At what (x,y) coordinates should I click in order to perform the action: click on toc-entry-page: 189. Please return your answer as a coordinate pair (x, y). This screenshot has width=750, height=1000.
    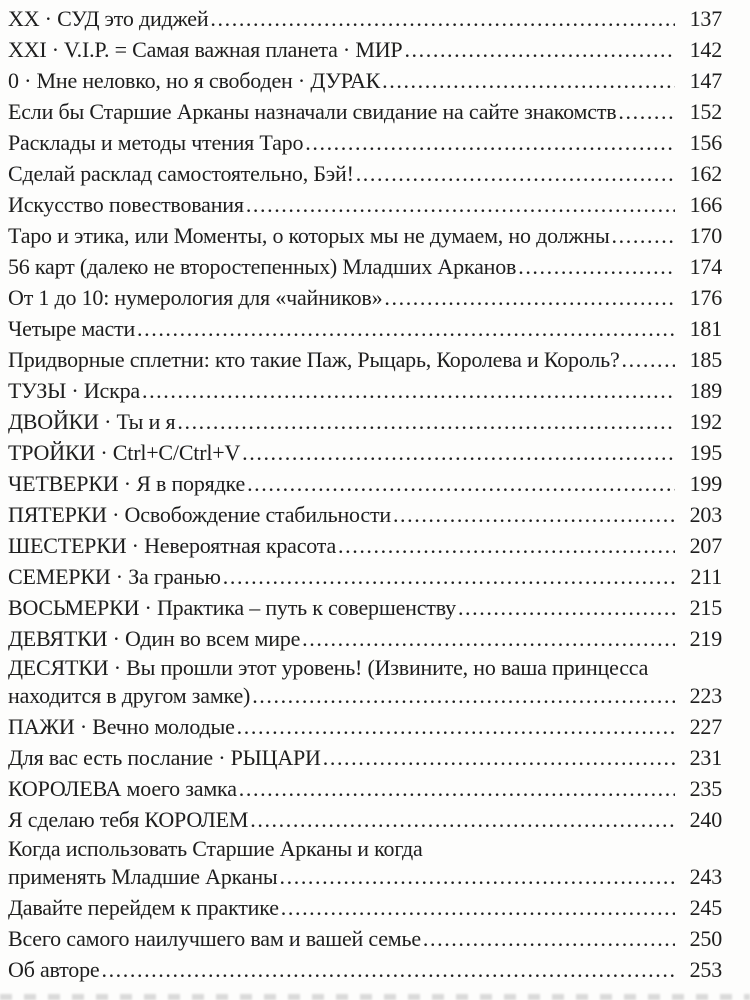
    Looking at the image, I should click on (706, 390).